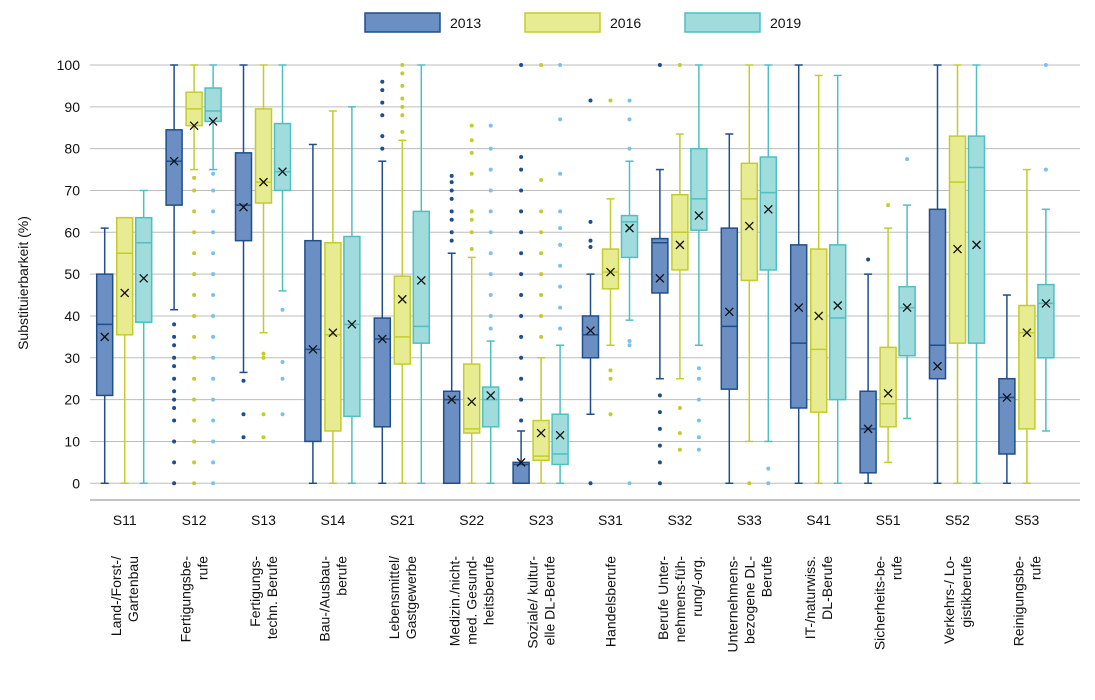  What do you see at coordinates (766, 576) in the screenshot?
I see `category-description: Berufe` at bounding box center [766, 576].